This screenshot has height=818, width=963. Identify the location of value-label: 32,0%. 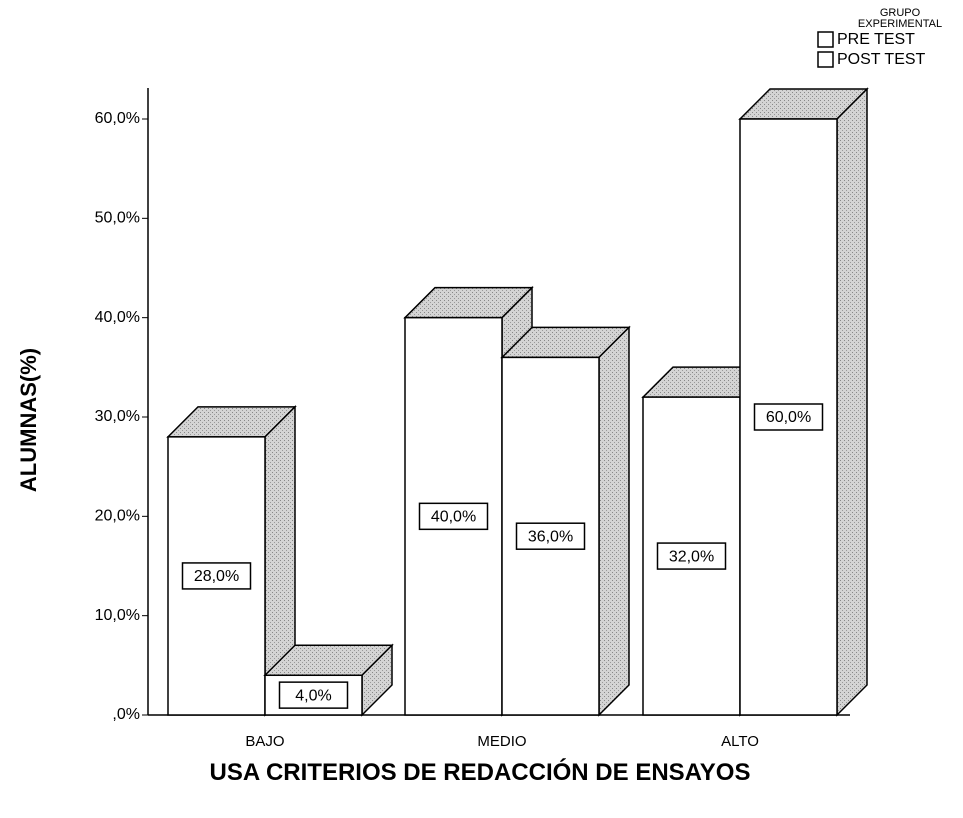
(691, 556).